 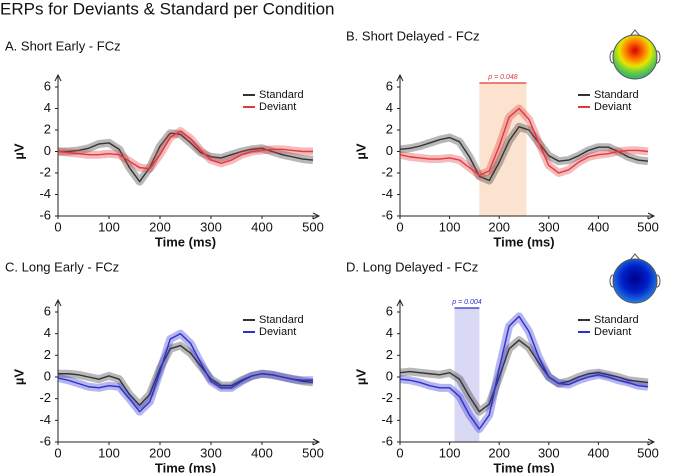 I want to click on panel-title: A. Short Early - FCz, so click(x=63, y=45).